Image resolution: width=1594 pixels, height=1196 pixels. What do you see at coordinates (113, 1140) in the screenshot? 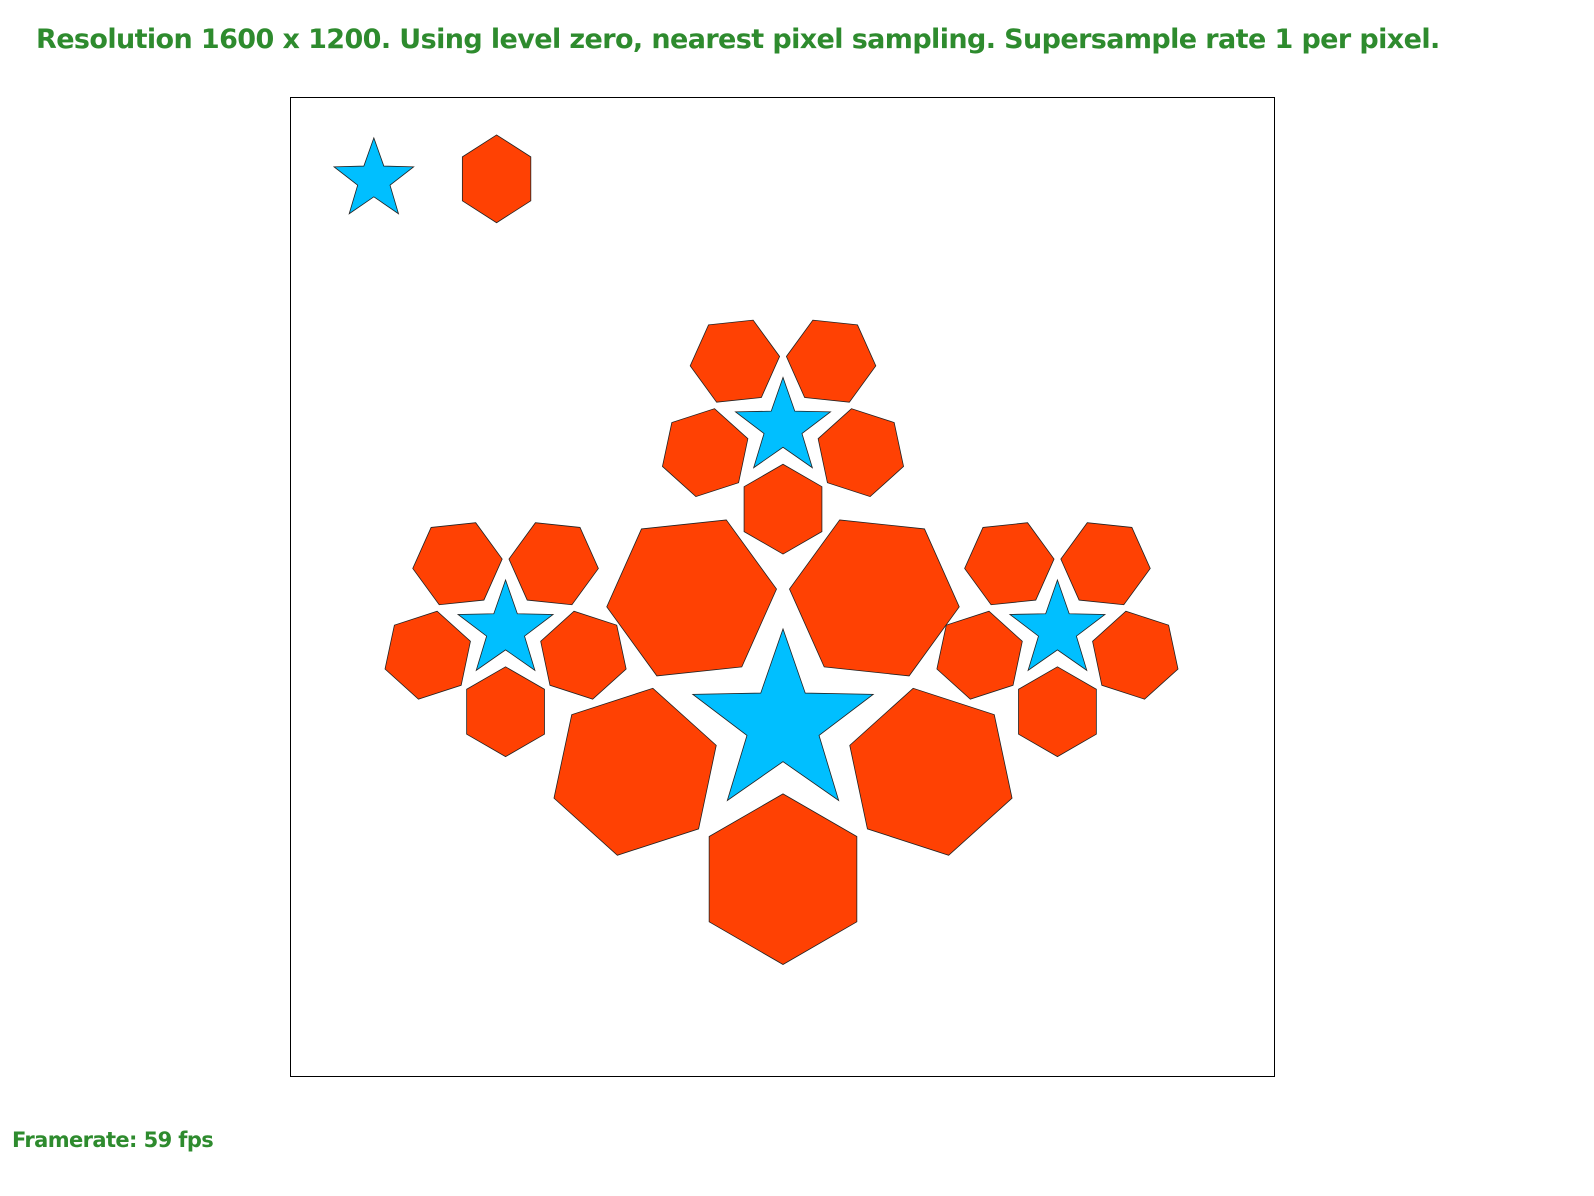
I see `framerate-text: Framerate: 59 fps` at bounding box center [113, 1140].